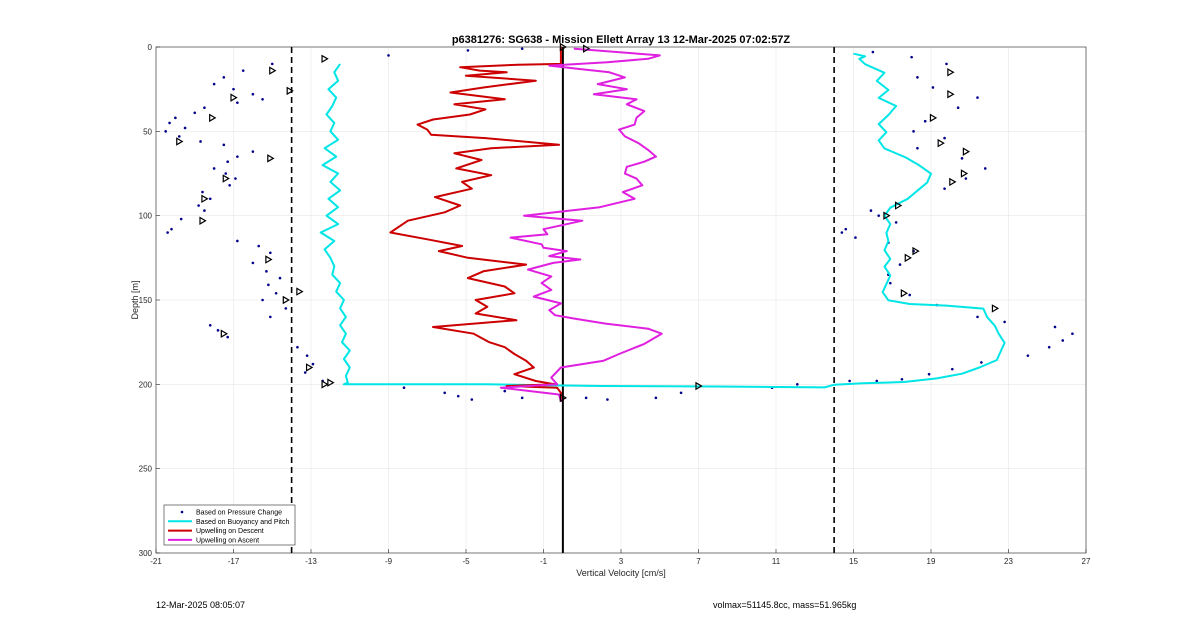  What do you see at coordinates (182, 512) in the screenshot?
I see `legend-swatch` at bounding box center [182, 512].